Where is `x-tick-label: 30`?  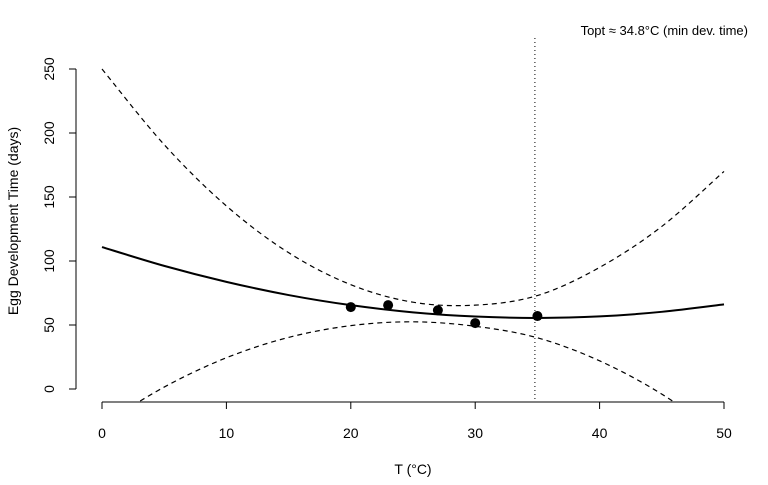
x-tick-label: 30 is located at coordinates (475, 433).